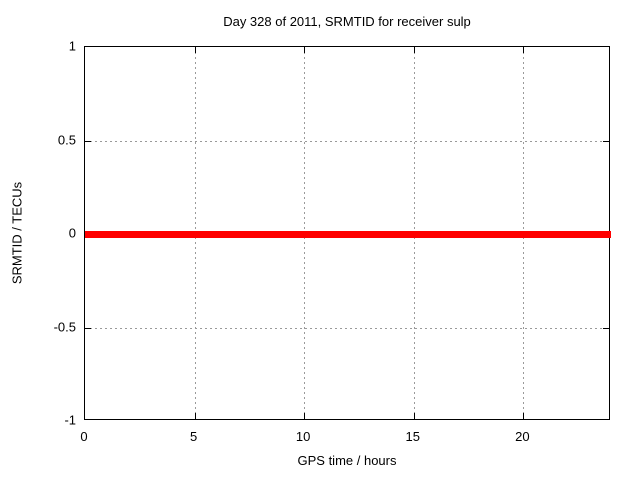 The height and width of the screenshot is (480, 640). Describe the element at coordinates (193, 436) in the screenshot. I see `x-tick-label: 5` at that location.